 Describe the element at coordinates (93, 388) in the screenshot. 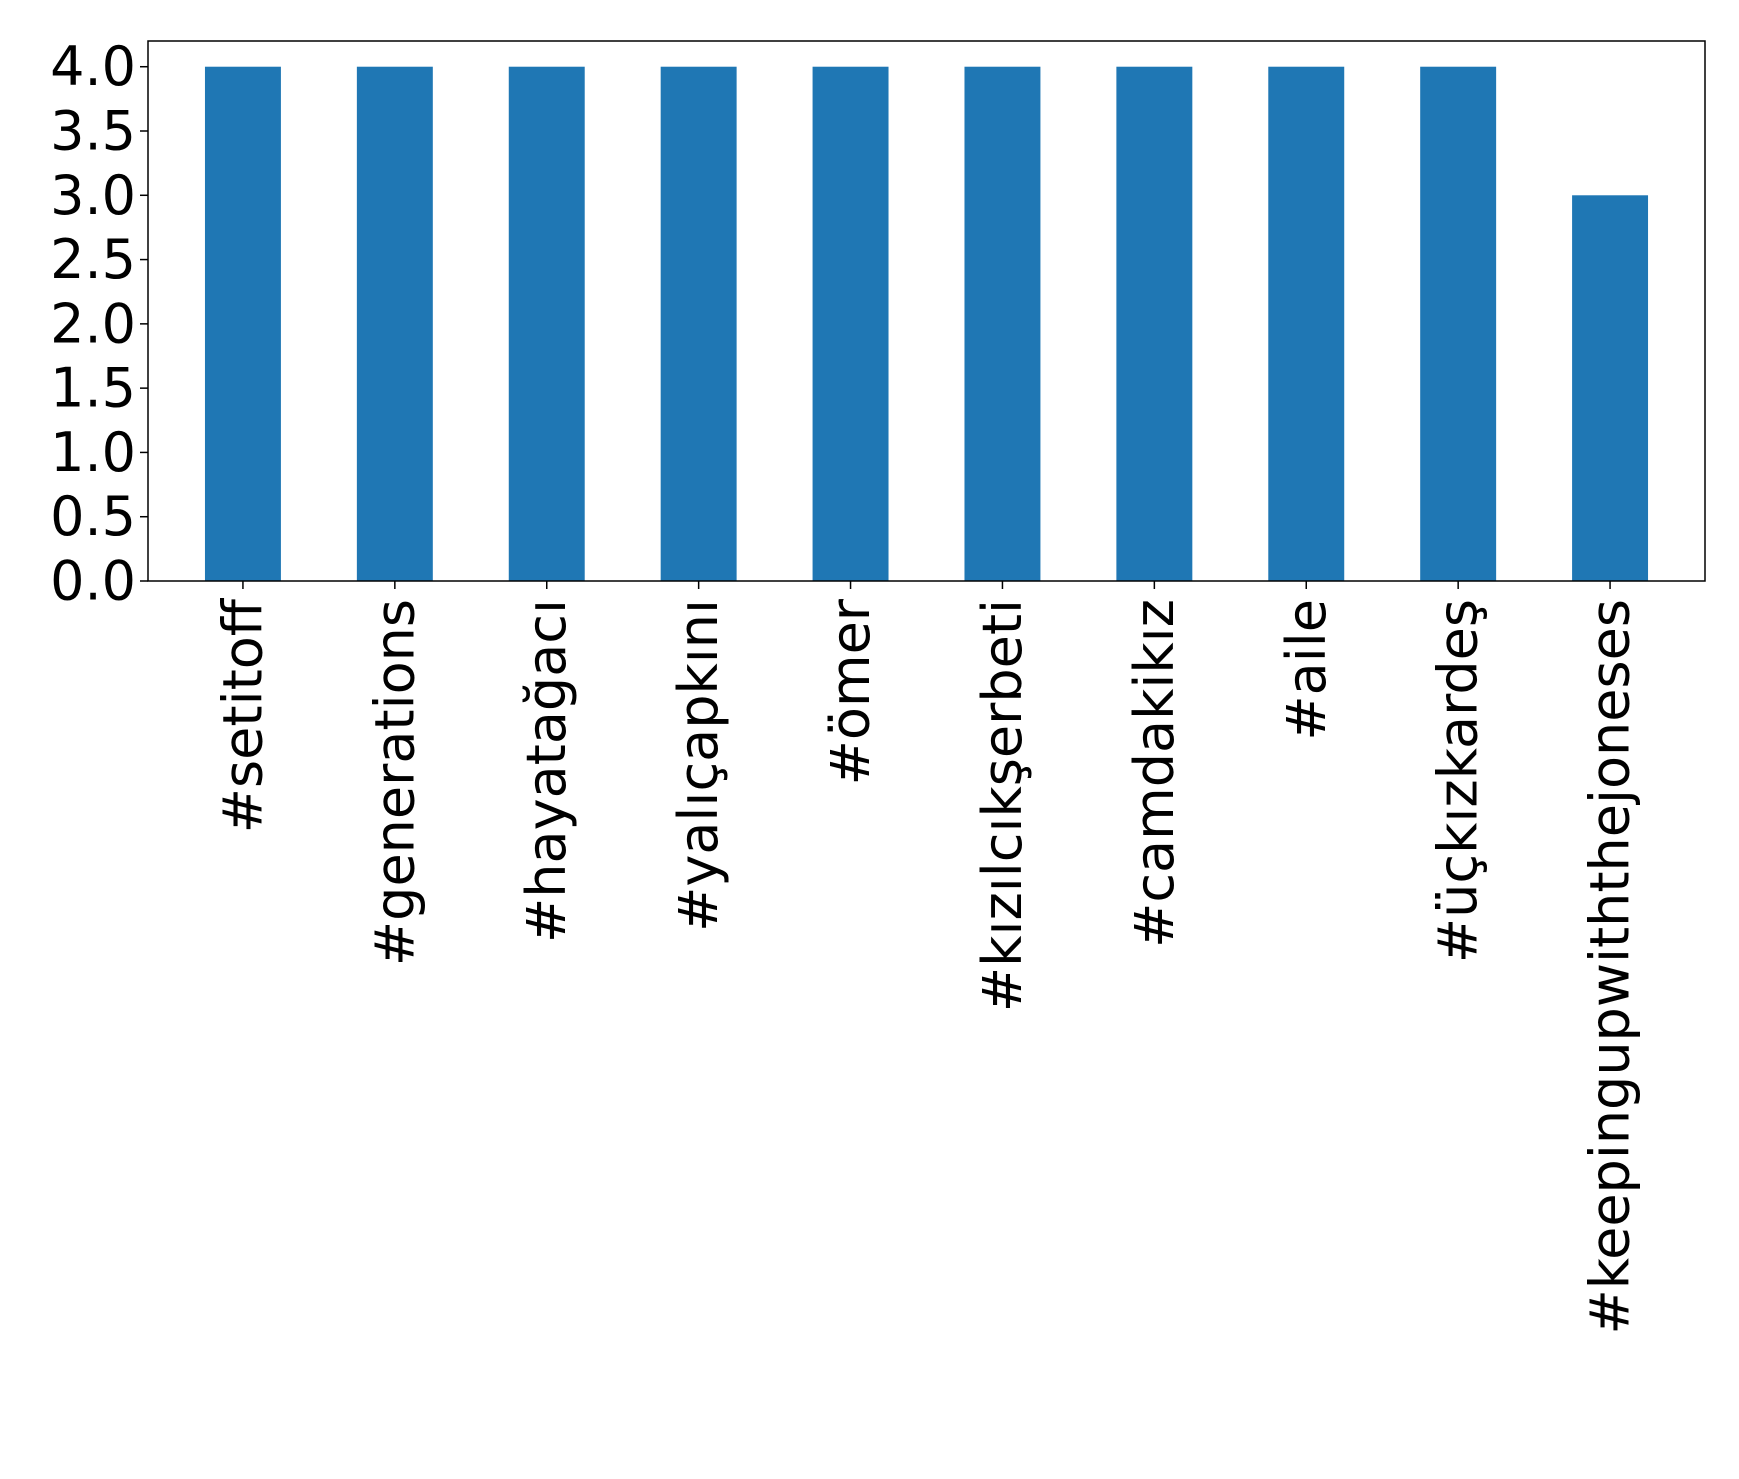

I see `y-tick-label-3: 1.5` at that location.